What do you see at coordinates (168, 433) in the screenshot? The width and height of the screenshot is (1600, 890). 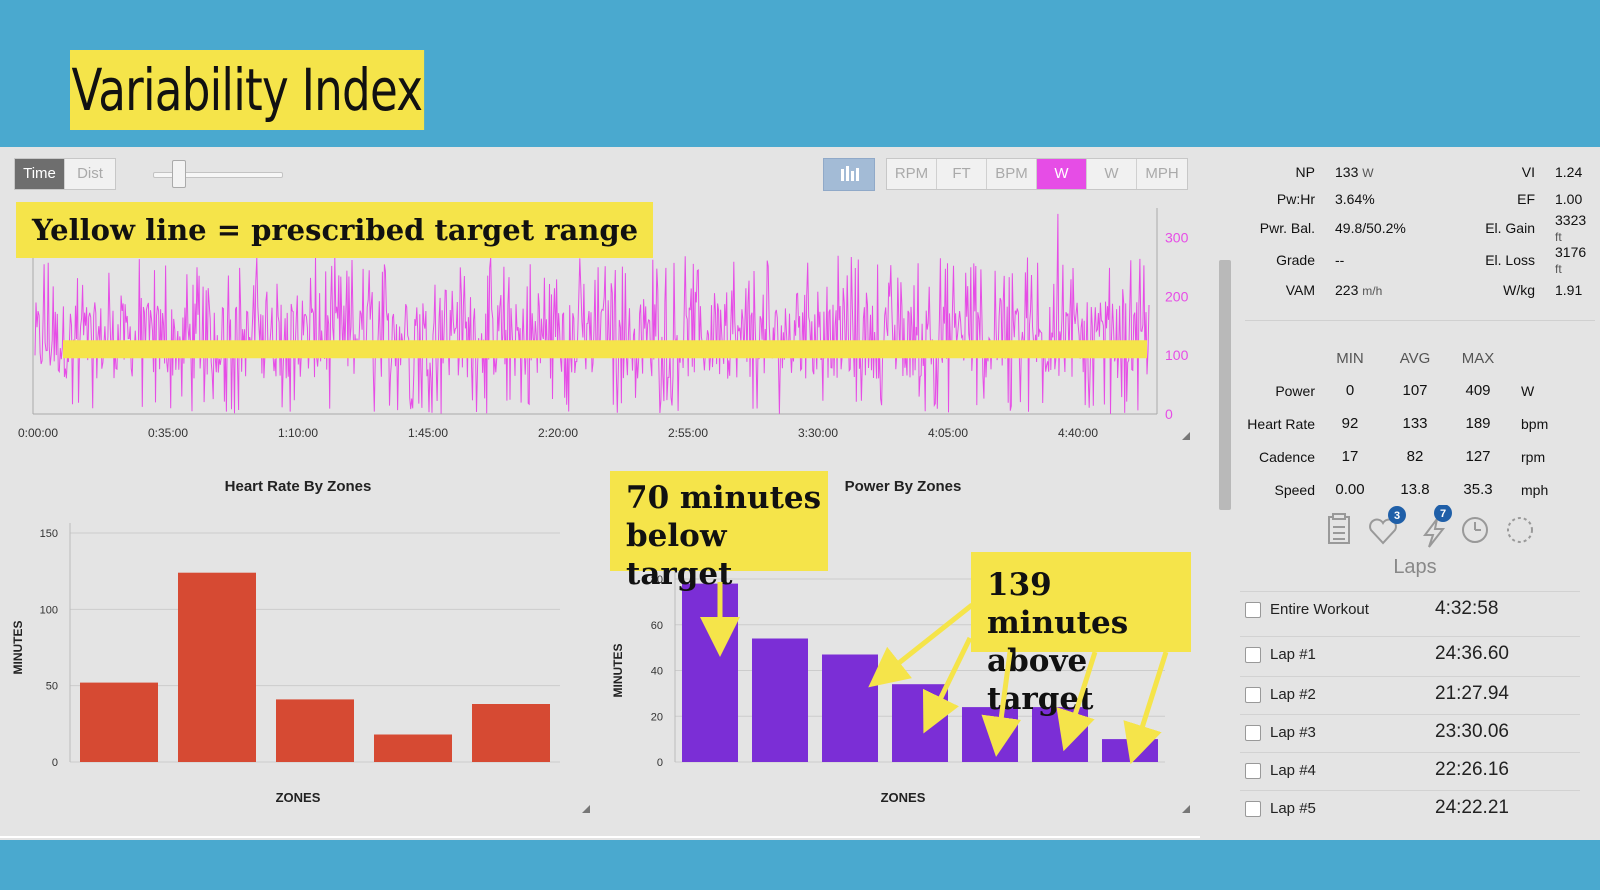 I see `x-tick-label: 0:35:00` at bounding box center [168, 433].